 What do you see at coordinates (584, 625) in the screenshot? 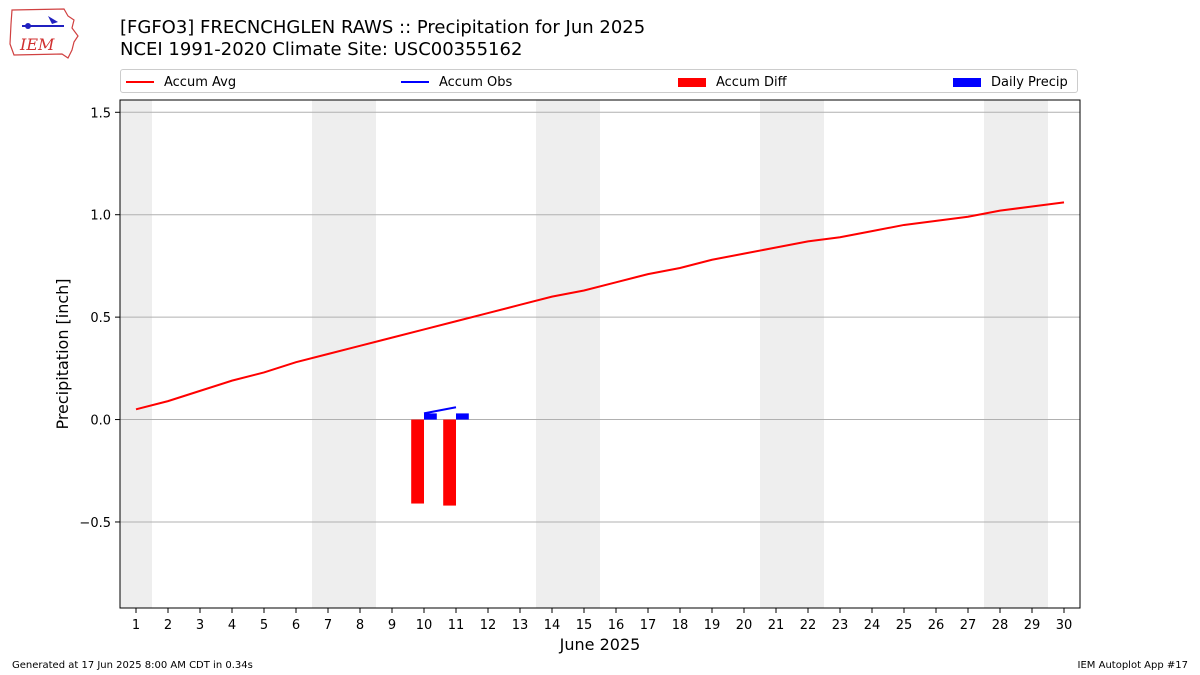
I see `x-tick-label-15: 15` at bounding box center [584, 625].